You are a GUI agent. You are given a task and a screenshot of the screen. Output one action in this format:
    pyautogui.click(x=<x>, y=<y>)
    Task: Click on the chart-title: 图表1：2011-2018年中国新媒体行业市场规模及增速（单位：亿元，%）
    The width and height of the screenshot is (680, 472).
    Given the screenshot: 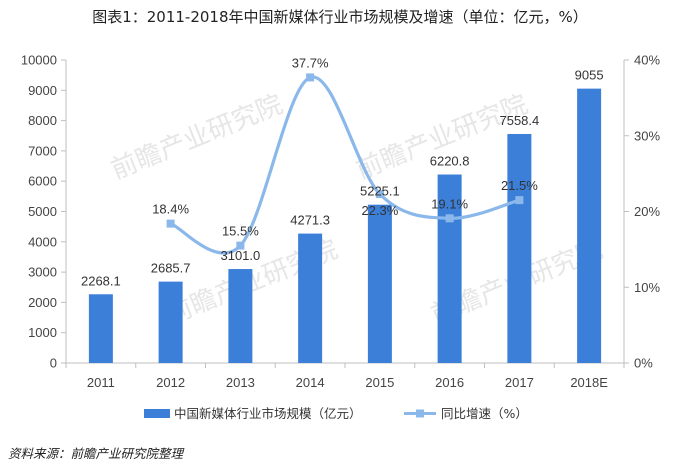 What is the action you would take?
    pyautogui.click(x=340, y=17)
    